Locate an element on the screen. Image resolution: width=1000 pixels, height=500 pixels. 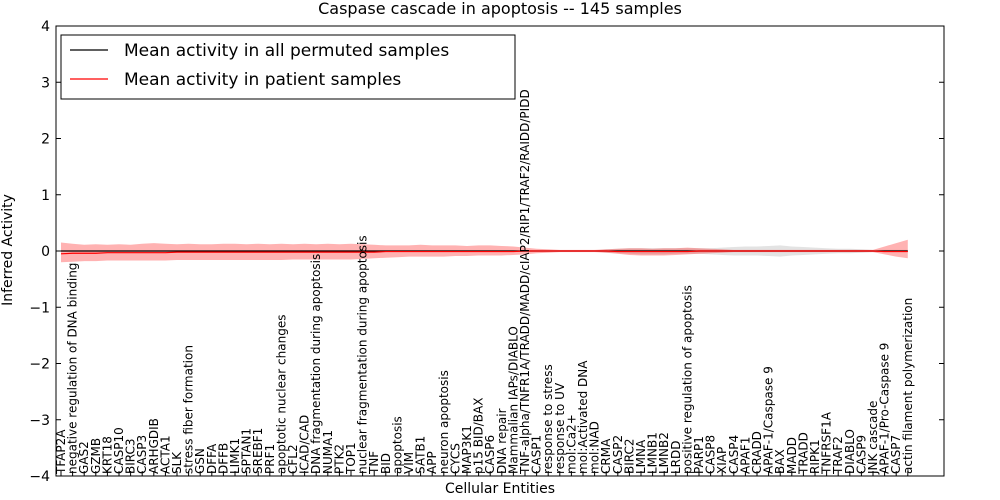
x-tick-label: CASP6 is located at coordinates (490, 454).